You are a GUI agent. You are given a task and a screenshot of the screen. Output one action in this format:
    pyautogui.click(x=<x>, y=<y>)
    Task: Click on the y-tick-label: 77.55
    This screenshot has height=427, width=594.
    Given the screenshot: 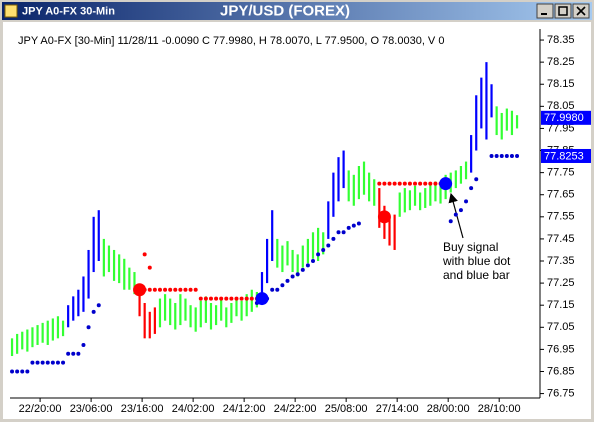 What is the action you would take?
    pyautogui.click(x=561, y=217)
    